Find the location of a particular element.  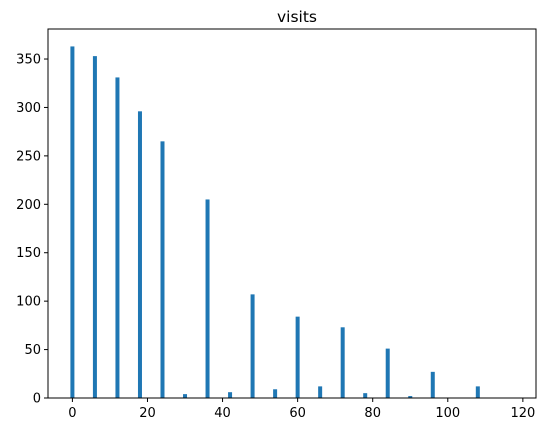

y-tick-label: 100 is located at coordinates (28, 302).